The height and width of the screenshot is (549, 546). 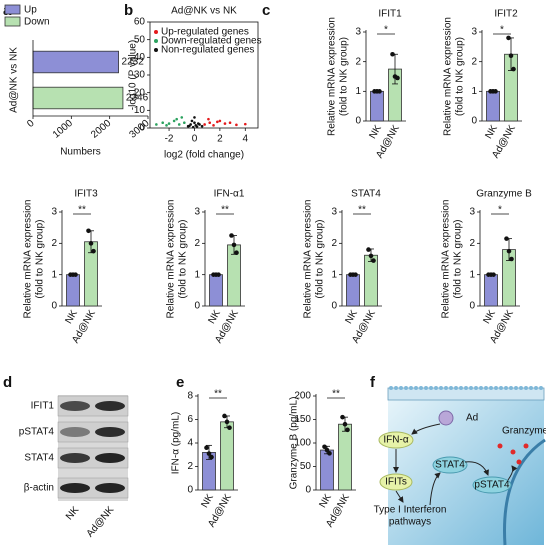 I want to click on legend-marker, so click(x=156, y=41).